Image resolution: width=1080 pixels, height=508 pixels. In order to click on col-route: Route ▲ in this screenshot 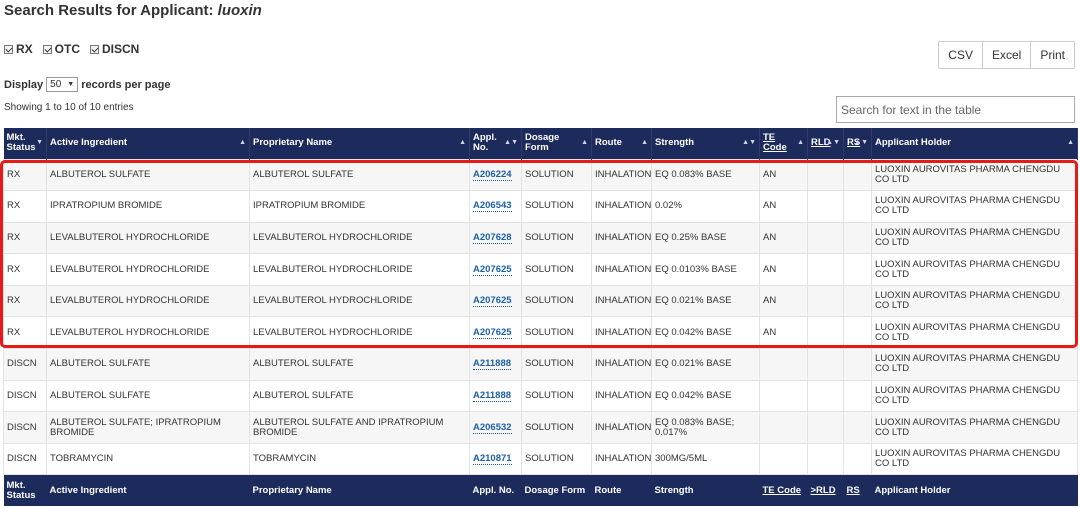, I will do `click(621, 143)`.